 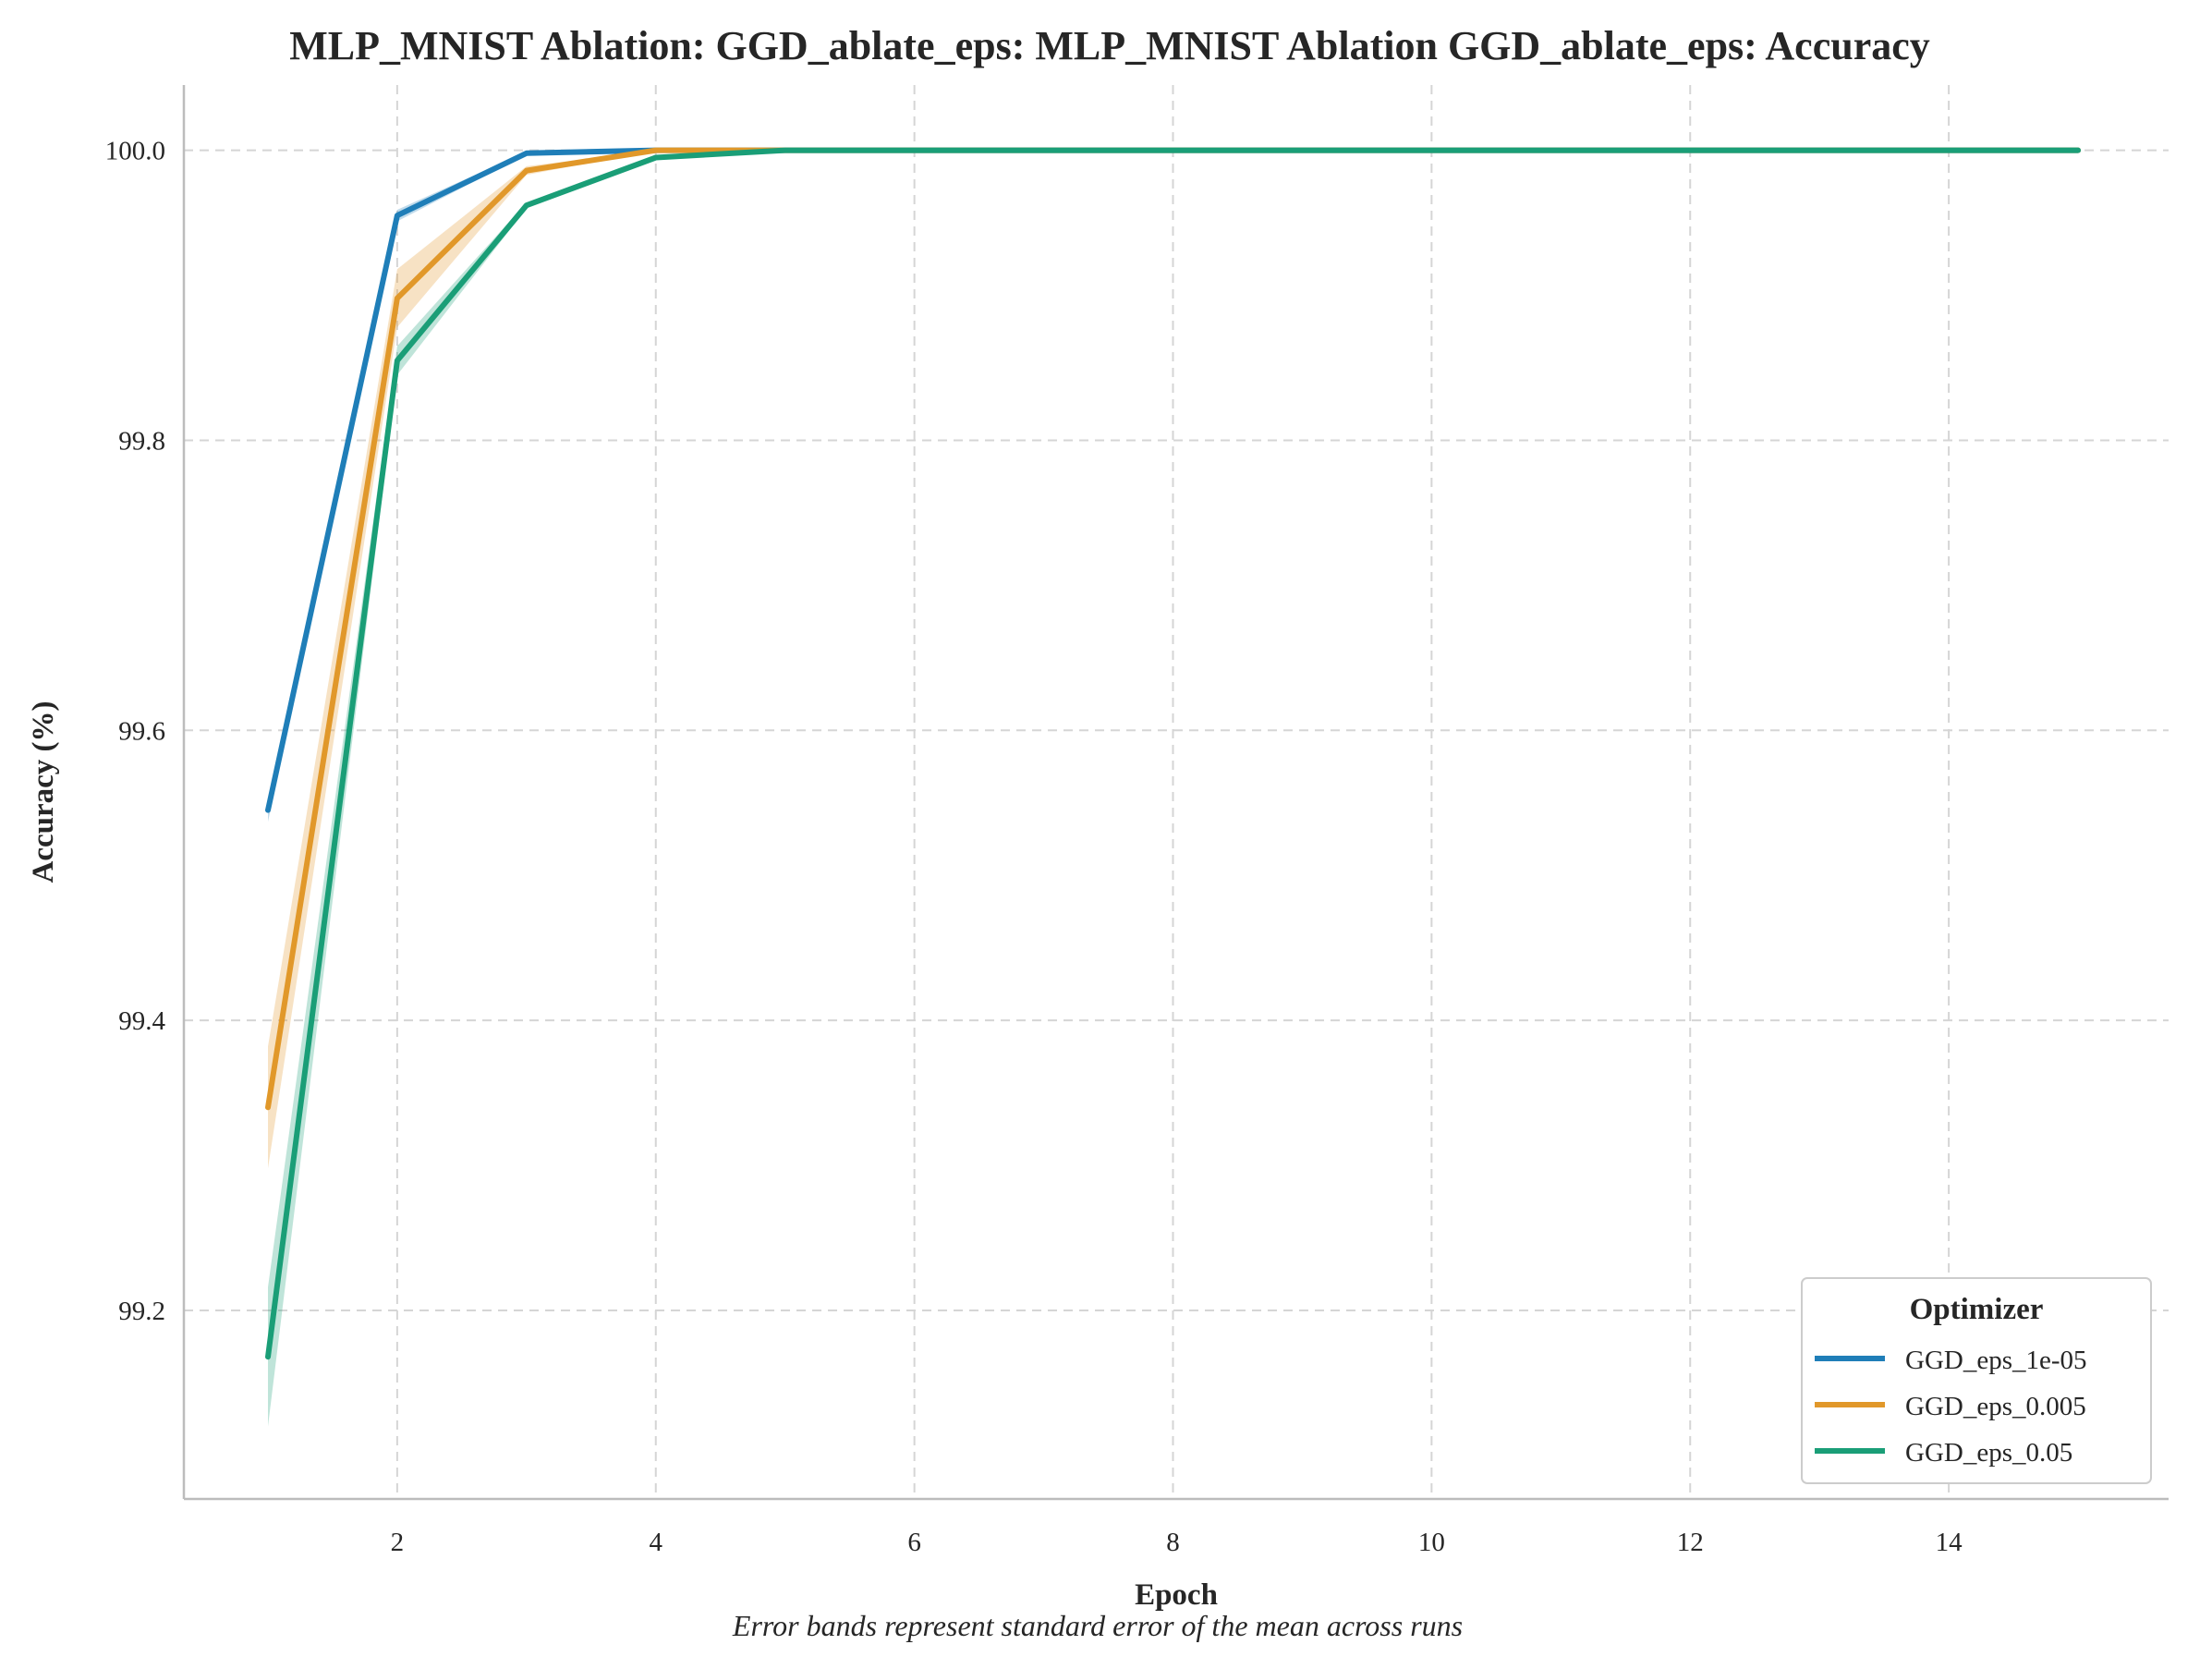 What do you see at coordinates (1995, 1407) in the screenshot?
I see `legend-label: GGD_eps_0.005` at bounding box center [1995, 1407].